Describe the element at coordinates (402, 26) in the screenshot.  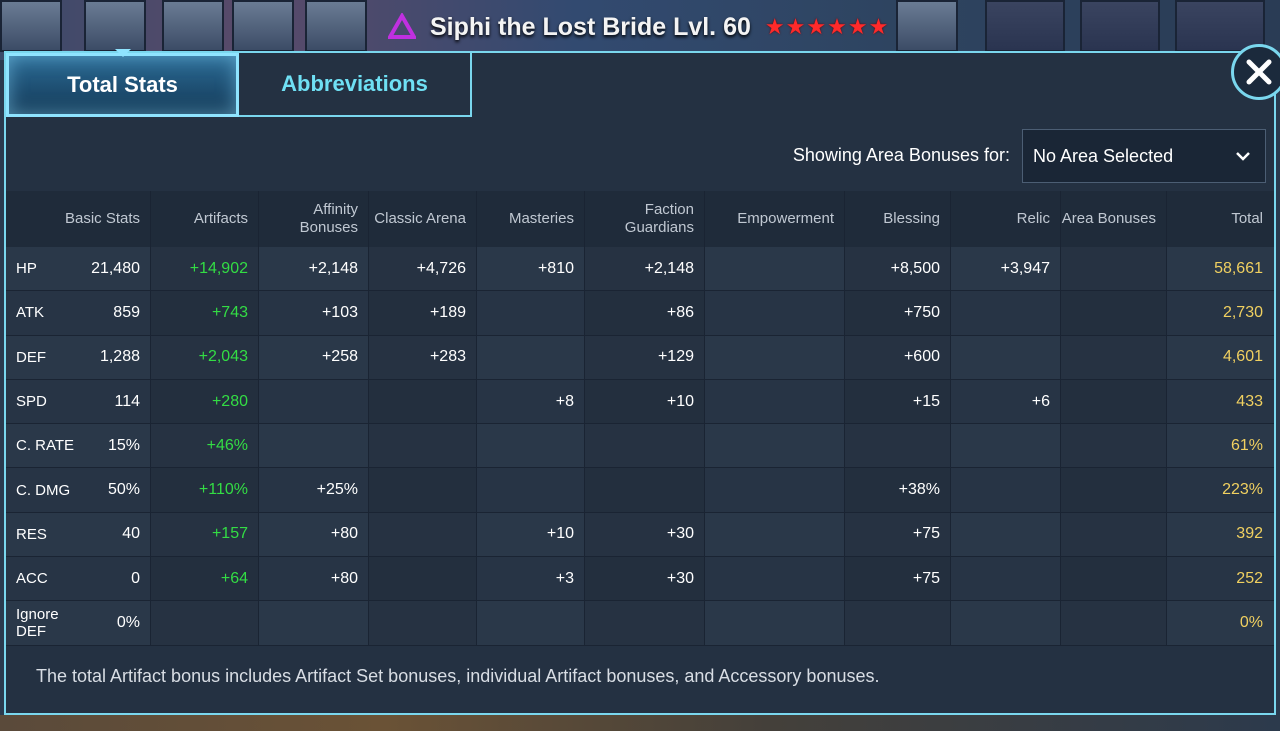
I see `triangle-affinity-icon` at that location.